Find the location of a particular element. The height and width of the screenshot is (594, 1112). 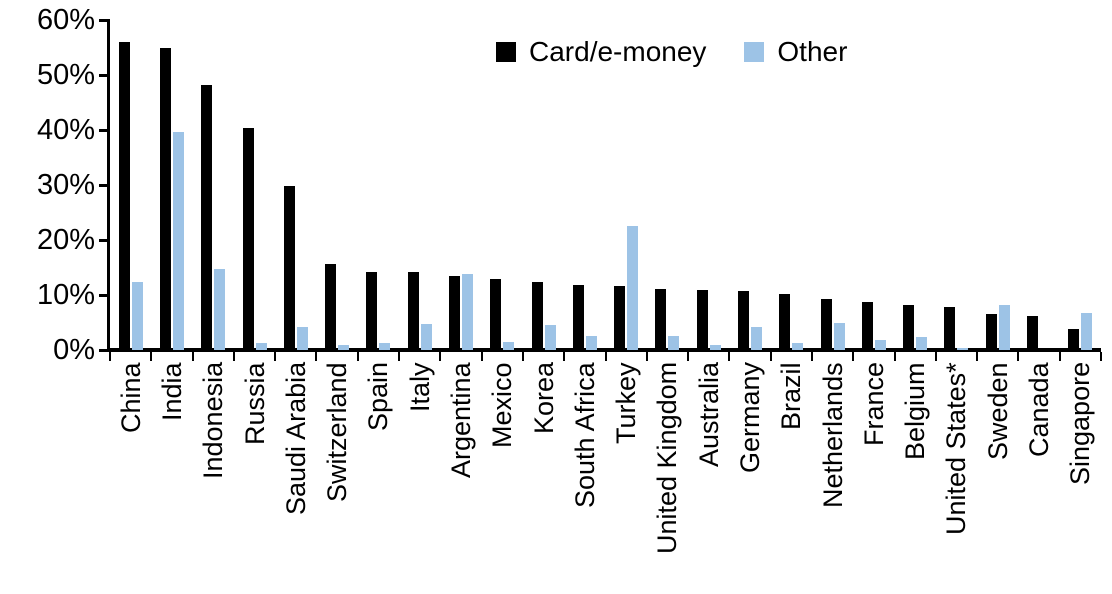

x-axis-label: Argentina is located at coordinates (460, 420).